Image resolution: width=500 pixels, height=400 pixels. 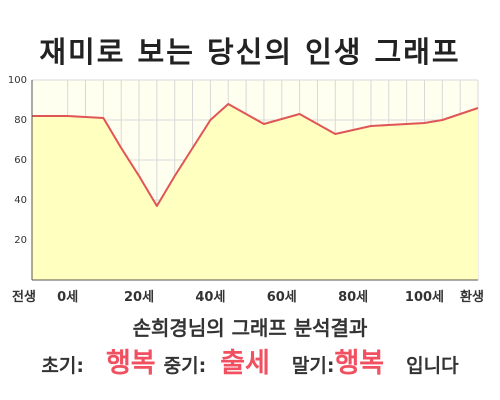 What do you see at coordinates (245, 363) in the screenshot?
I see `middle-stage-value: 출세` at bounding box center [245, 363].